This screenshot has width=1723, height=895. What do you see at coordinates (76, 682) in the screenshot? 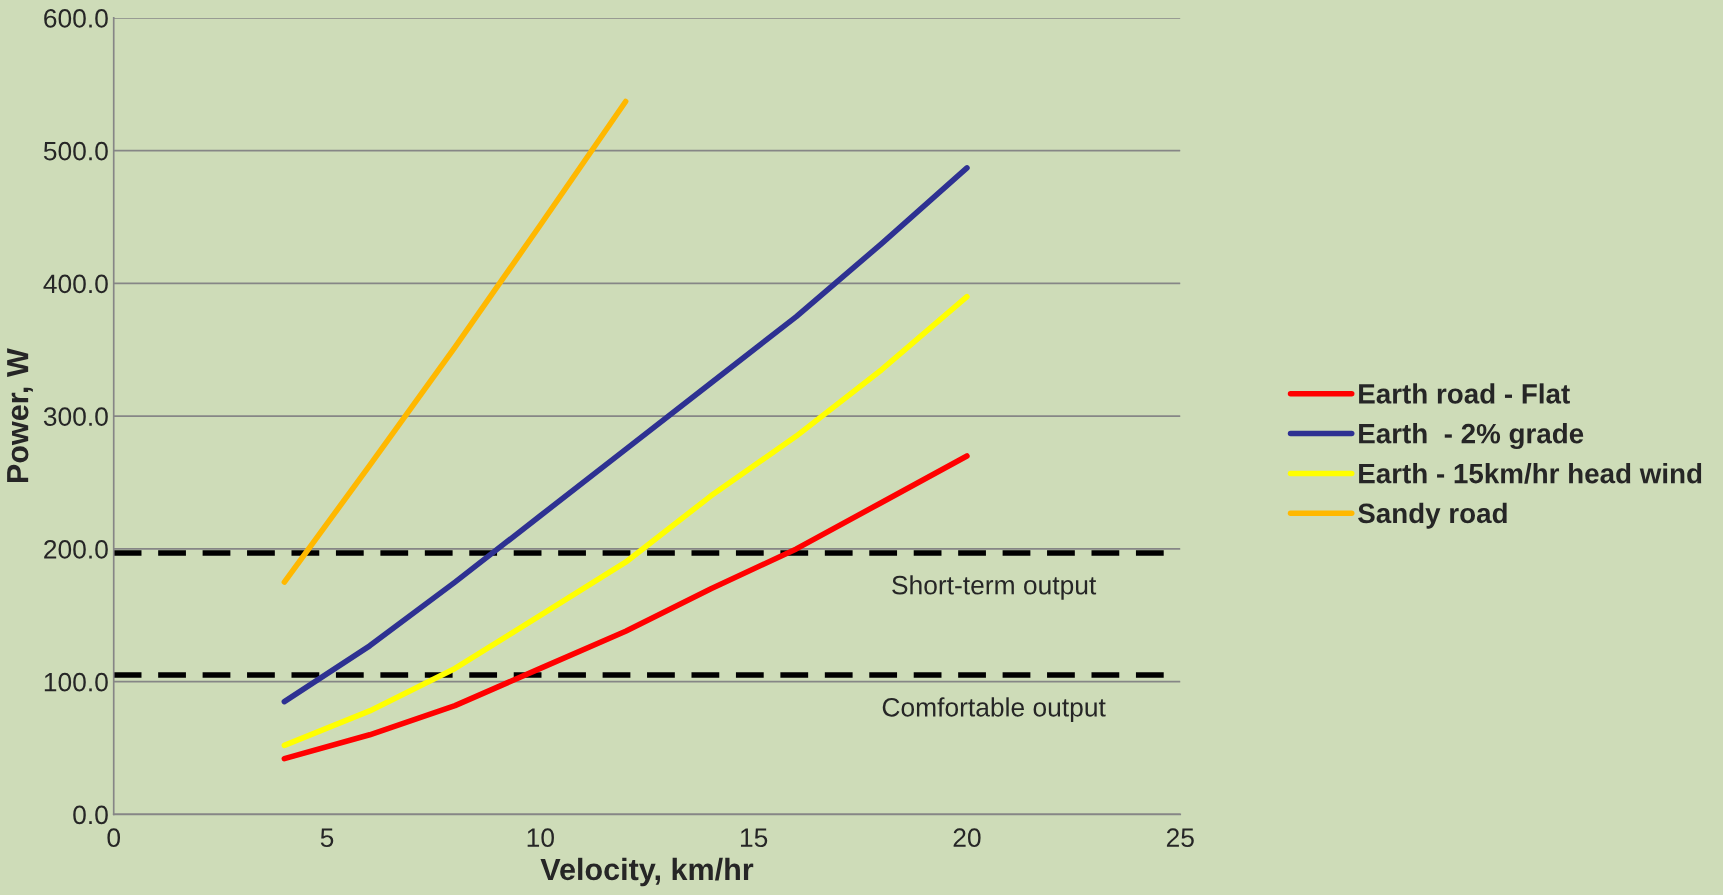
I see `y-tick-label: 100.0` at bounding box center [76, 682].